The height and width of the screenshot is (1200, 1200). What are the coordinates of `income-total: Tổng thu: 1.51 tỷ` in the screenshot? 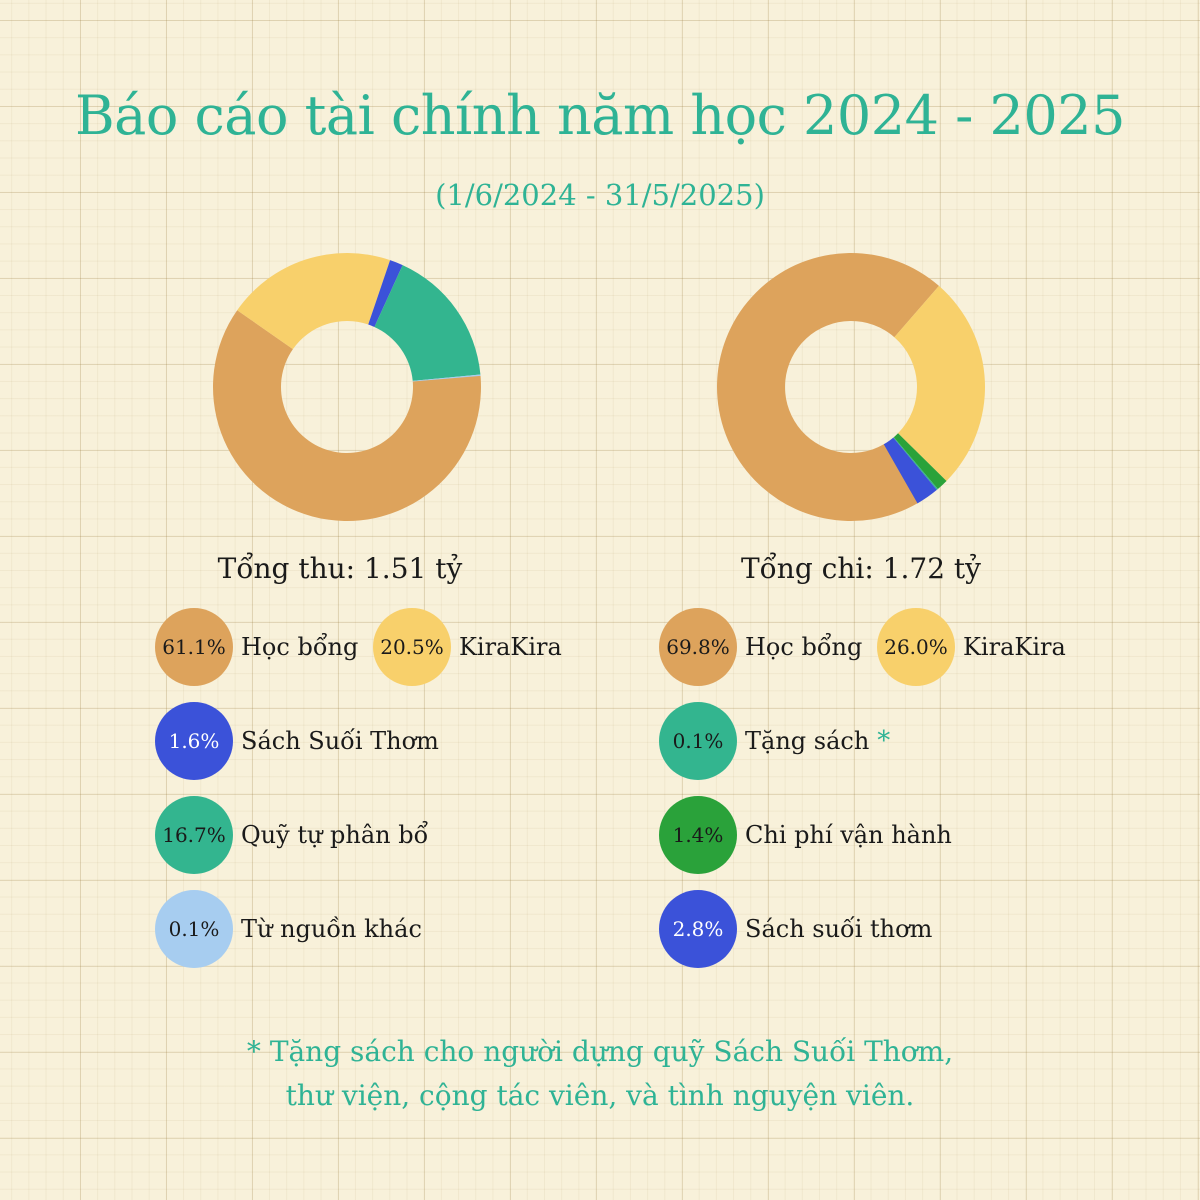 It's located at (340, 568).